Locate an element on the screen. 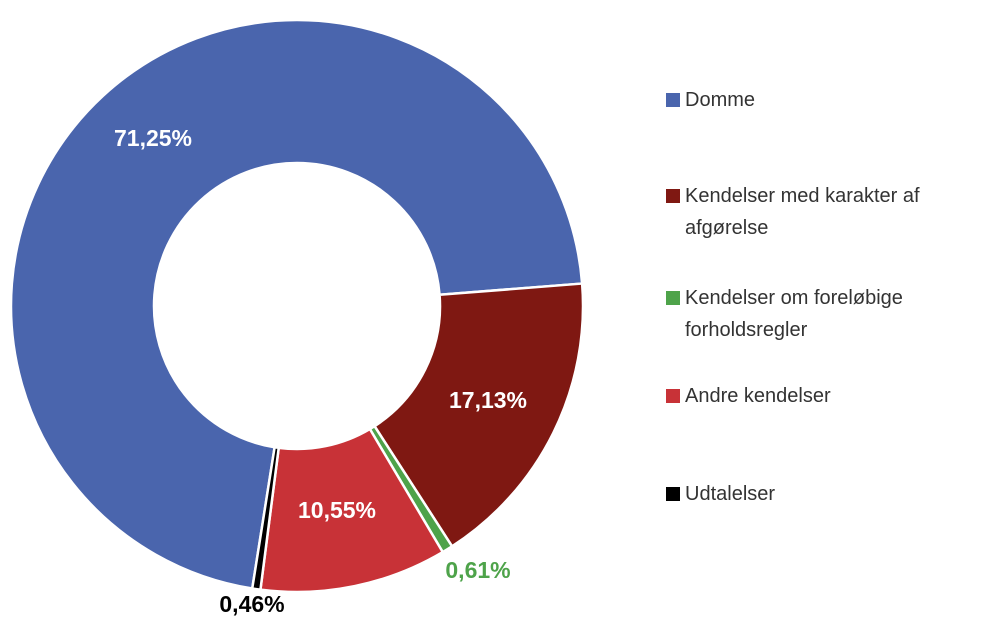  legend-label: Kendelser om foreløbige forholdsregler is located at coordinates (794, 314).